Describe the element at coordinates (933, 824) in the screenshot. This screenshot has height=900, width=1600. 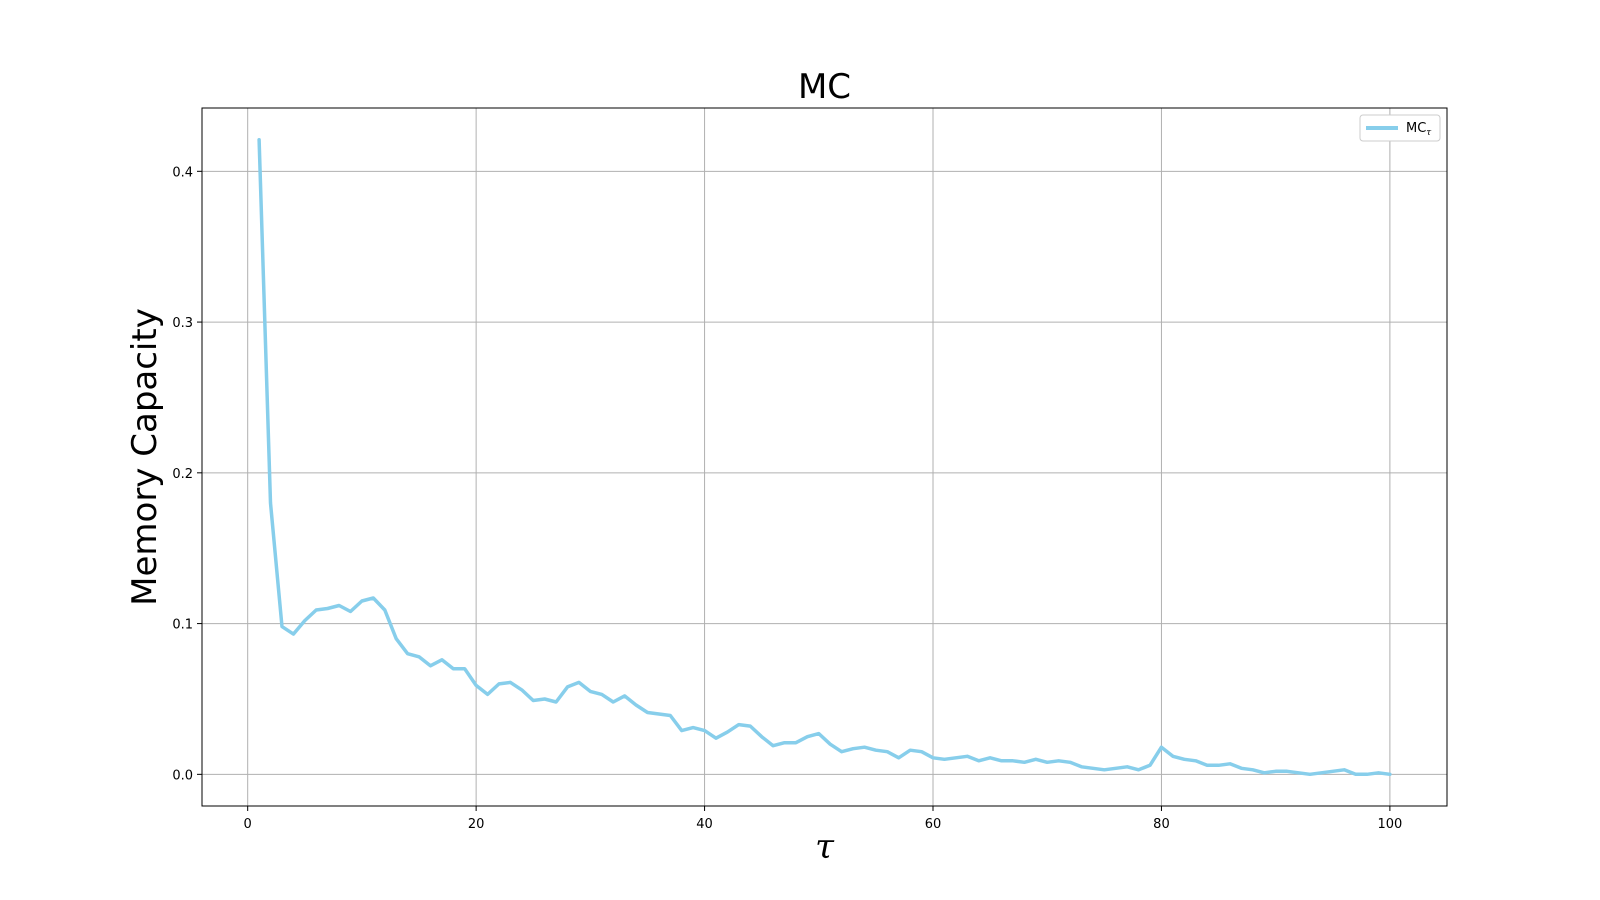
I see `x-tick-label: 60` at that location.